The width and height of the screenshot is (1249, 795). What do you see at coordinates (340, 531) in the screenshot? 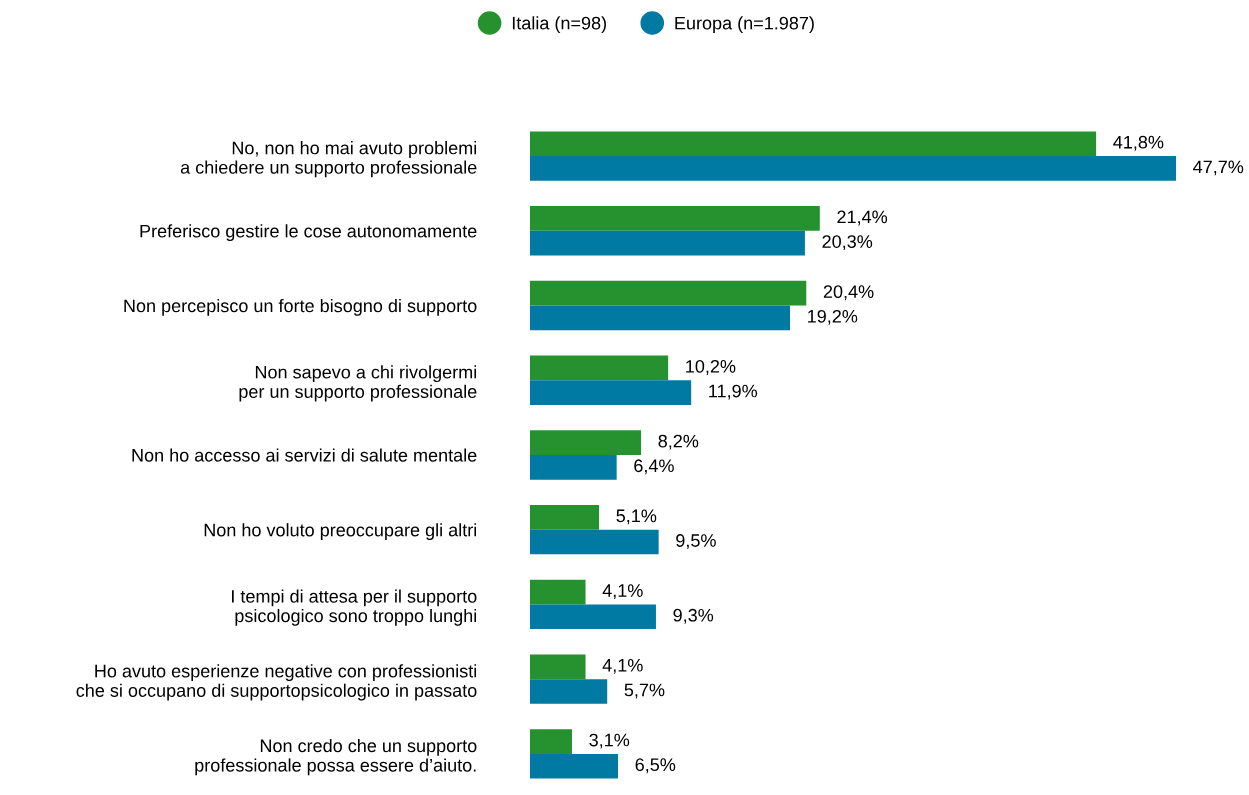
I see `y-tick-label: Non ho voluto preoccupare gli altri` at bounding box center [340, 531].